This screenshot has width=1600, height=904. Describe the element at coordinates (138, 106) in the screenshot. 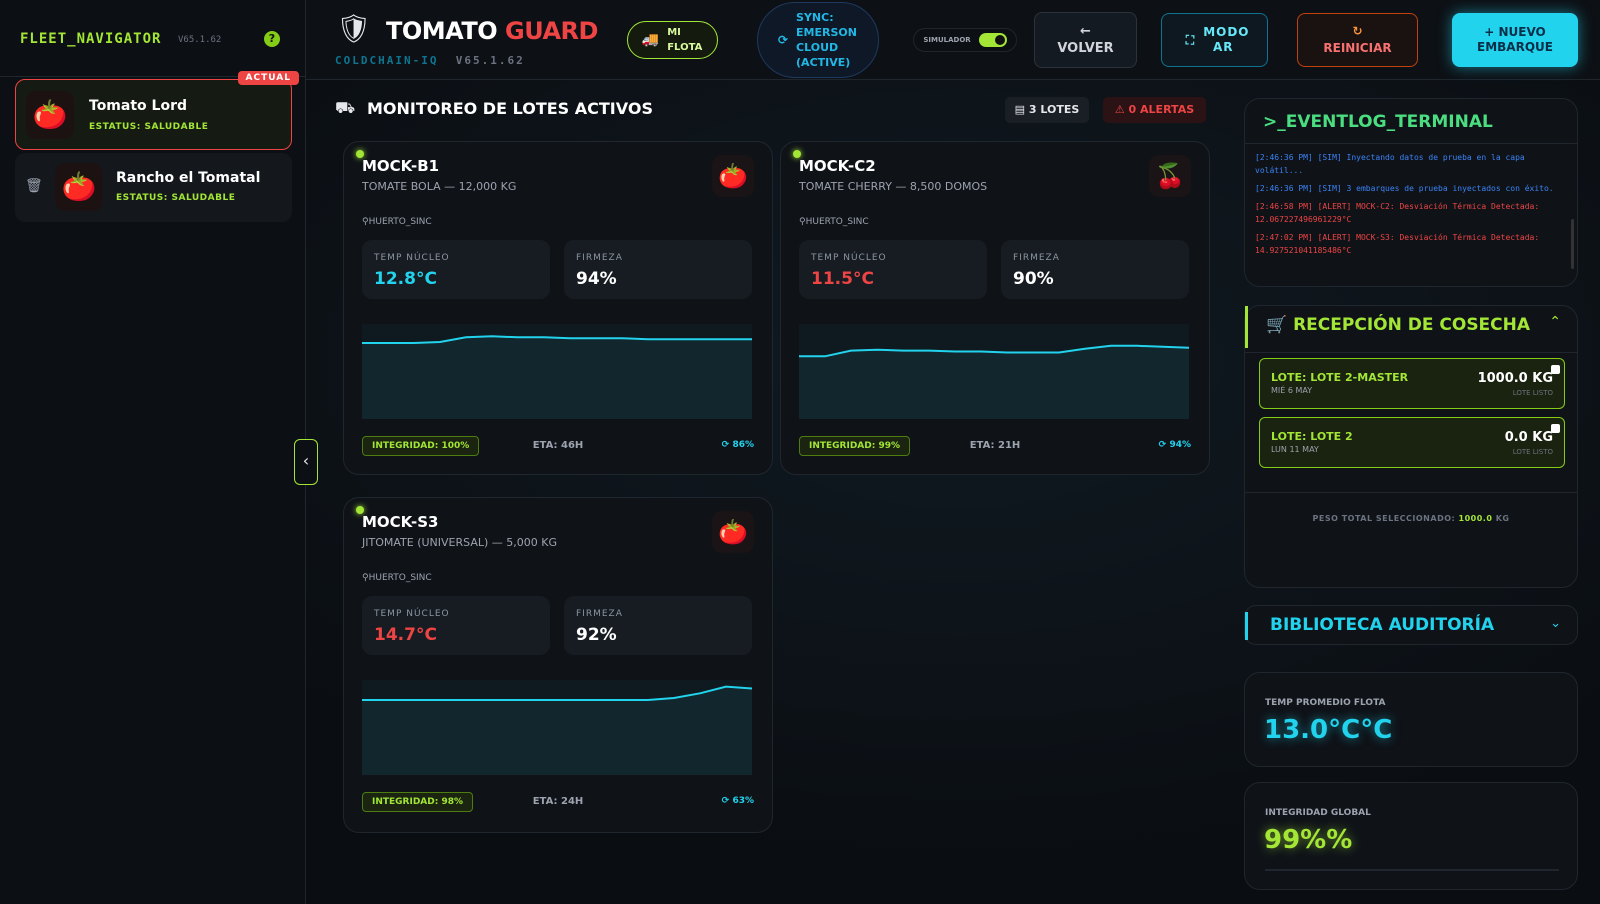

I see `farm-name: Tomato Lord` at that location.